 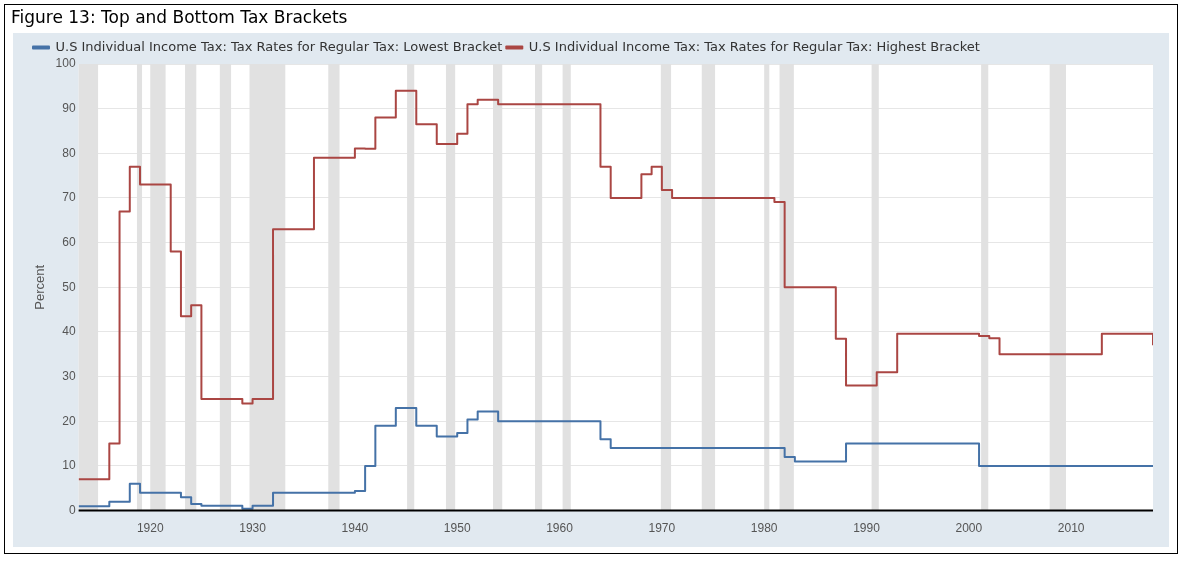 What do you see at coordinates (867, 528) in the screenshot?
I see `x-tick-label: 1990` at bounding box center [867, 528].